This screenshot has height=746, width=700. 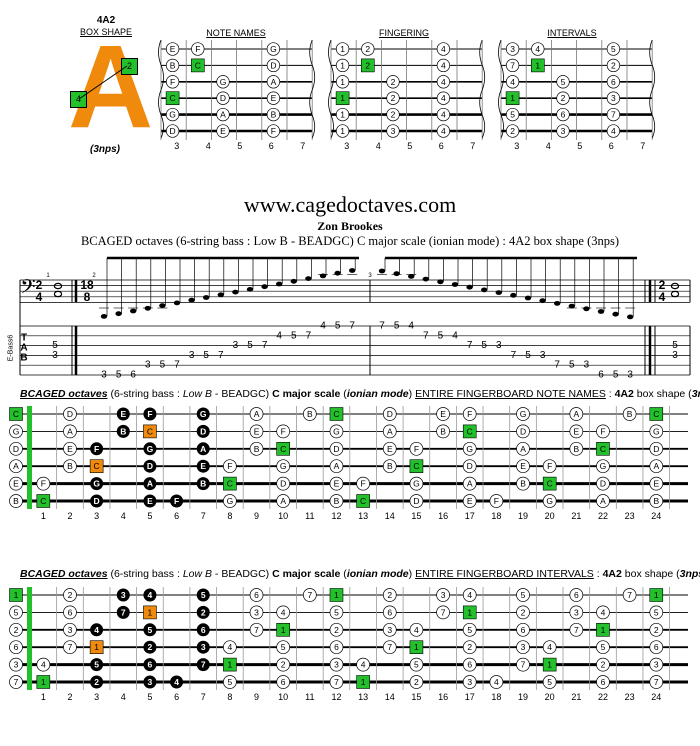 I want to click on mini-title-intervals: INTERVALS, so click(x=572, y=33).